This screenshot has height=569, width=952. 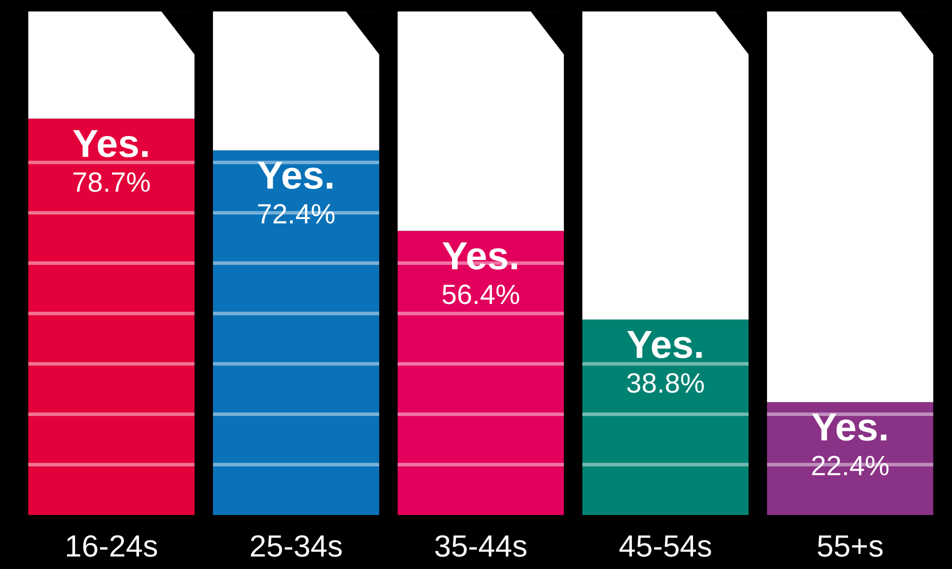 I want to click on data-label: 38.8%, so click(x=665, y=383).